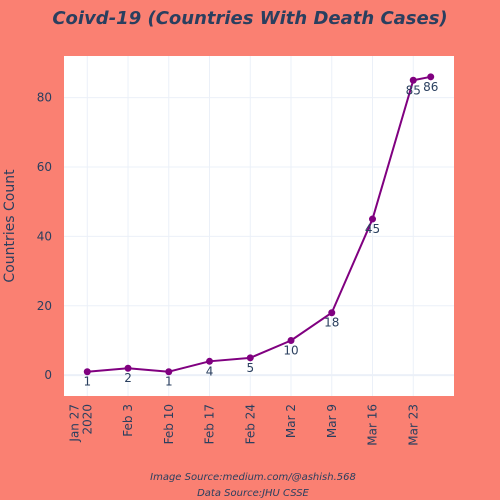 This screenshot has height=500, width=500. Describe the element at coordinates (10, 226) in the screenshot. I see `y-axis-title: Countries Count` at that location.